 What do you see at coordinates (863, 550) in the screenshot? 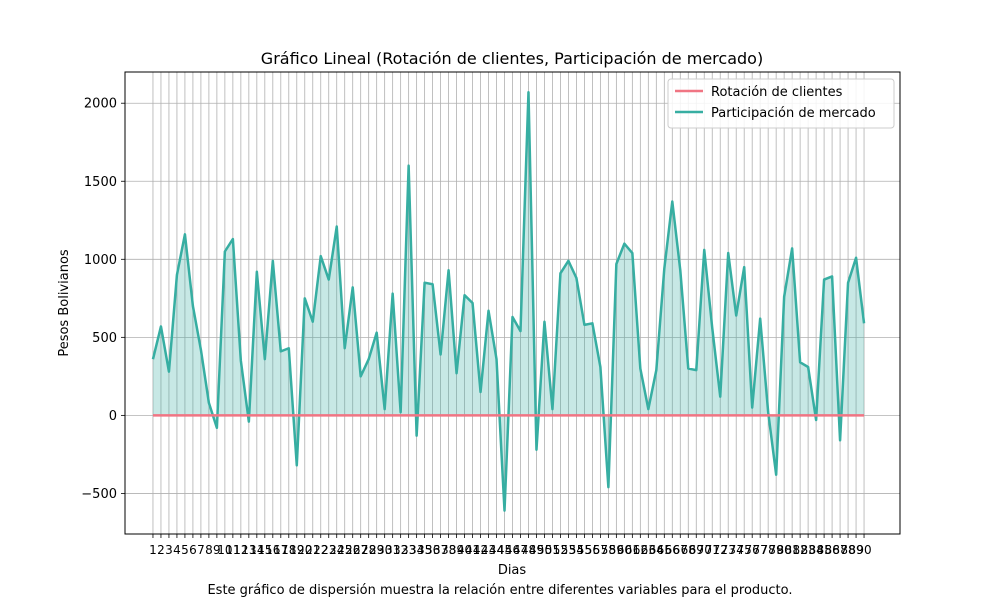
I see `x-tick-label: 90` at bounding box center [863, 550].